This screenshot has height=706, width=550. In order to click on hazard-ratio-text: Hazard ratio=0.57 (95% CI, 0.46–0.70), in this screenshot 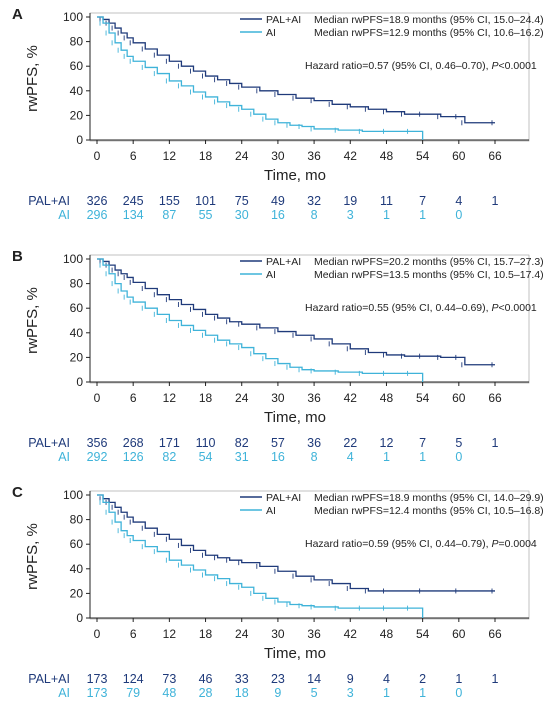, I will do `click(398, 66)`.